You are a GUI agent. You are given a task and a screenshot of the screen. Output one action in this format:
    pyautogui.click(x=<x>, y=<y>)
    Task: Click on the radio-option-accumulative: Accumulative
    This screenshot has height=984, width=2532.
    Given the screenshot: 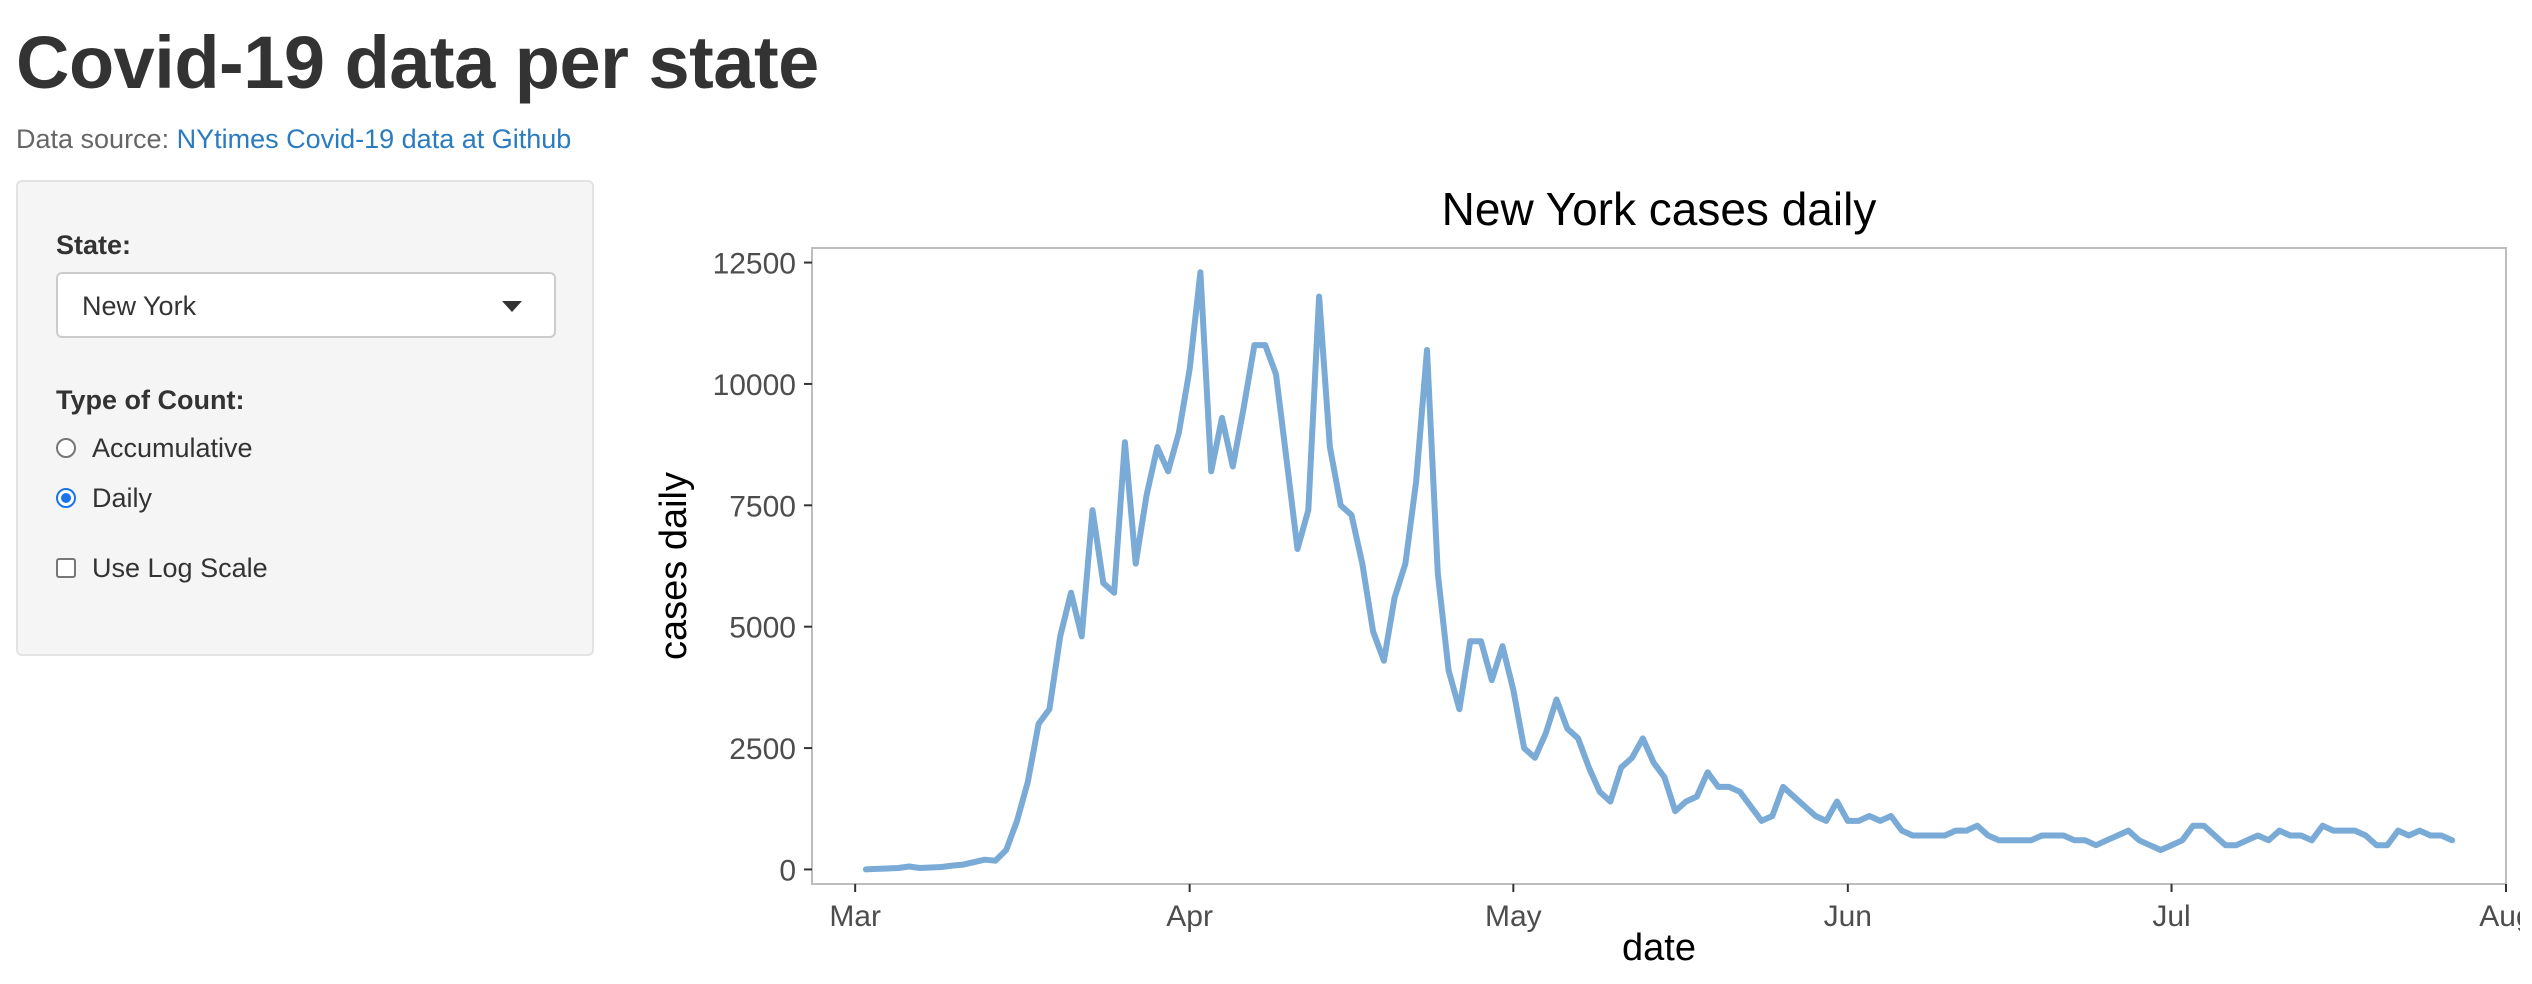 What is the action you would take?
    pyautogui.click(x=154, y=448)
    